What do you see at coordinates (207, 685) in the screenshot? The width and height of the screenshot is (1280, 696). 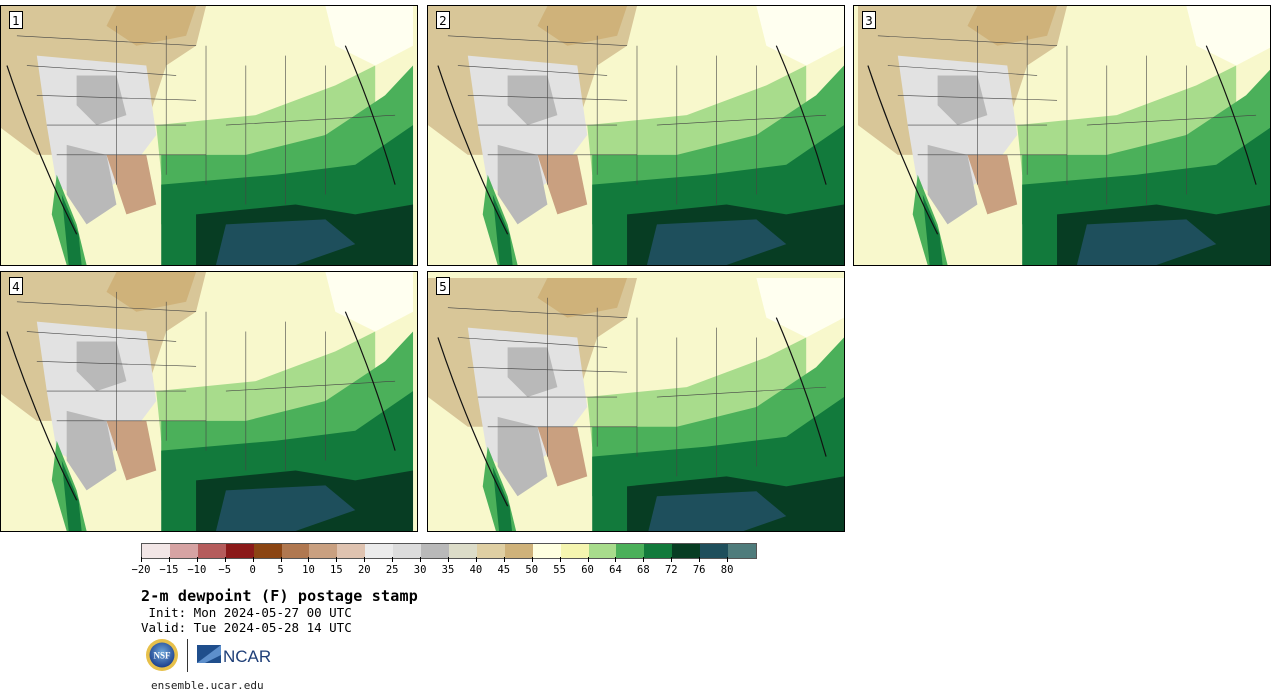 I see `site-url: ensemble.ucar.edu` at bounding box center [207, 685].